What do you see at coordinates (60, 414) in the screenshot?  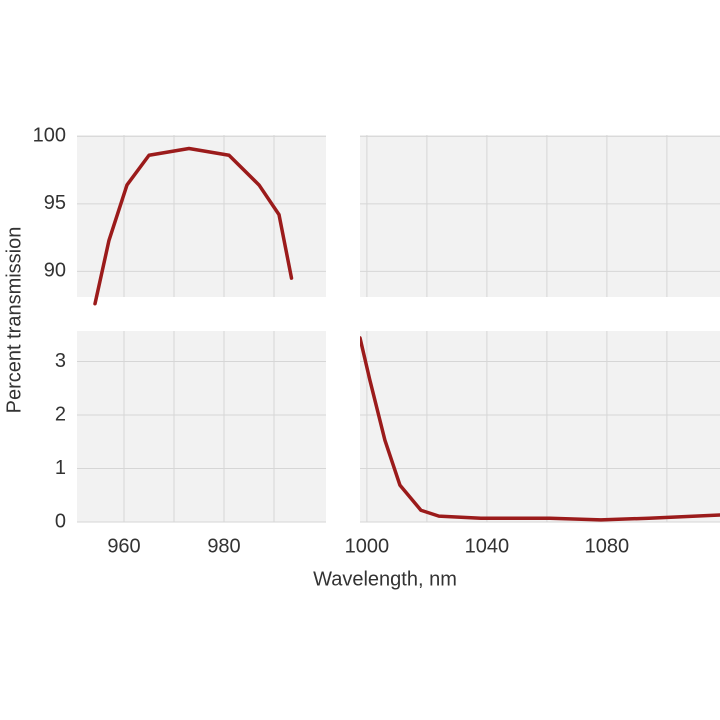 I see `y-tick-label: 2` at bounding box center [60, 414].